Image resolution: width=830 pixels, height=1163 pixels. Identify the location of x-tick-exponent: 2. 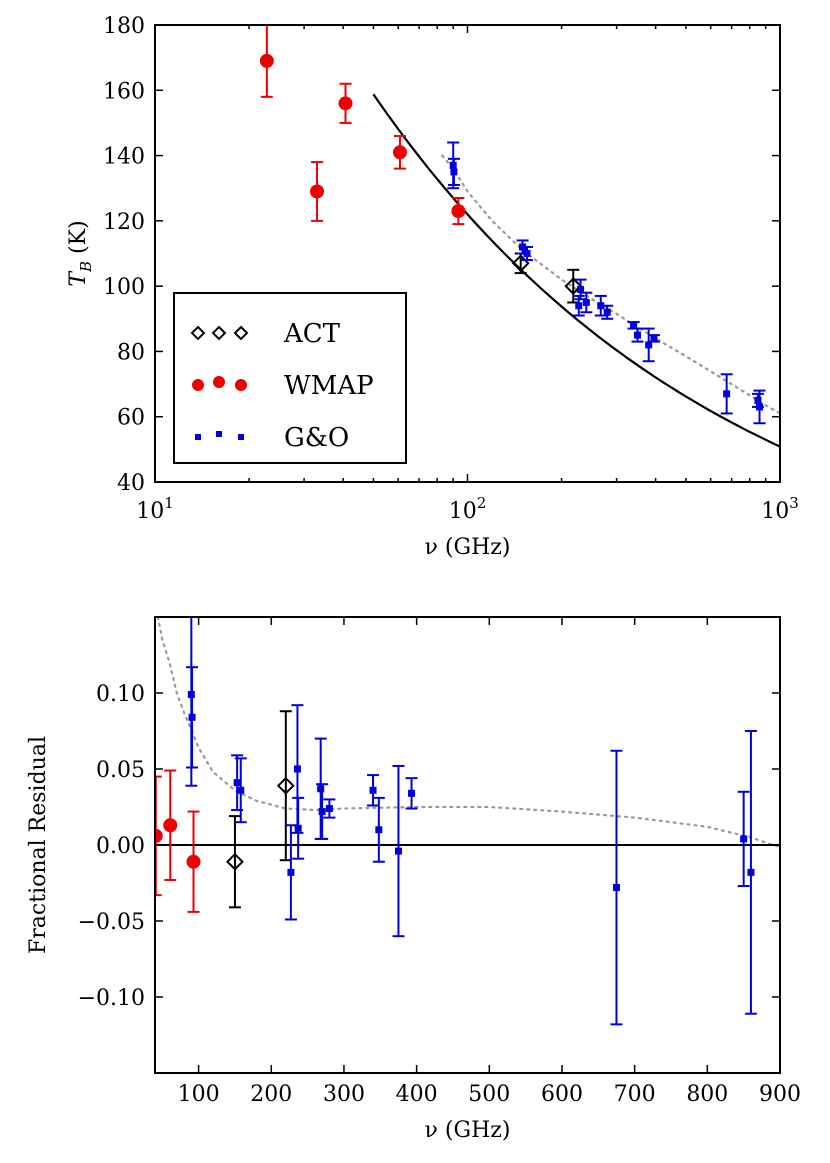
(482, 503).